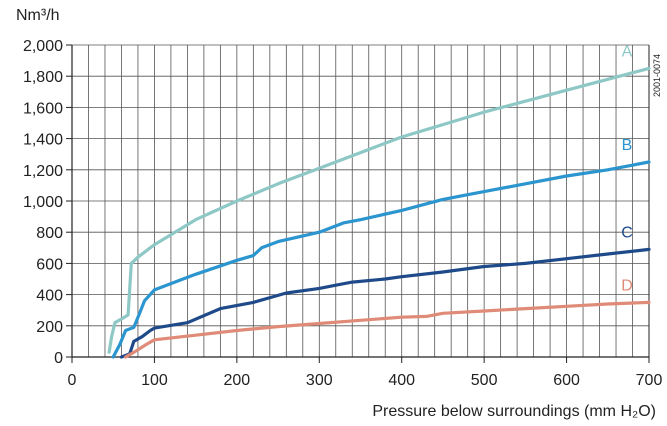  What do you see at coordinates (627, 285) in the screenshot?
I see `series-label-d: D` at bounding box center [627, 285].